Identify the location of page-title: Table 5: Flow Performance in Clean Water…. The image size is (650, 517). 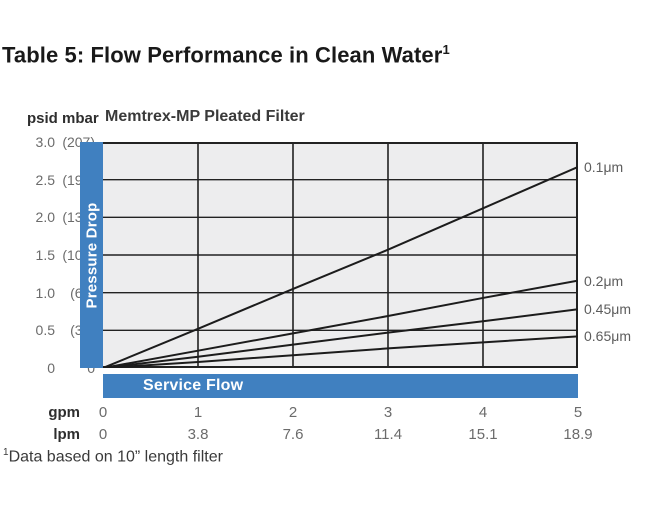
(226, 55).